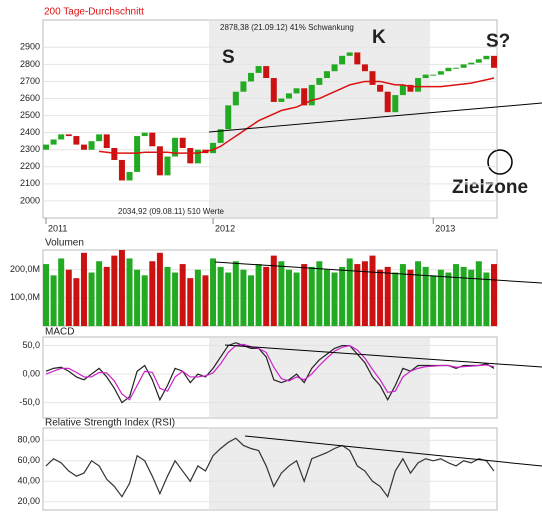  I want to click on y-tick-label: 2400, so click(30, 132).